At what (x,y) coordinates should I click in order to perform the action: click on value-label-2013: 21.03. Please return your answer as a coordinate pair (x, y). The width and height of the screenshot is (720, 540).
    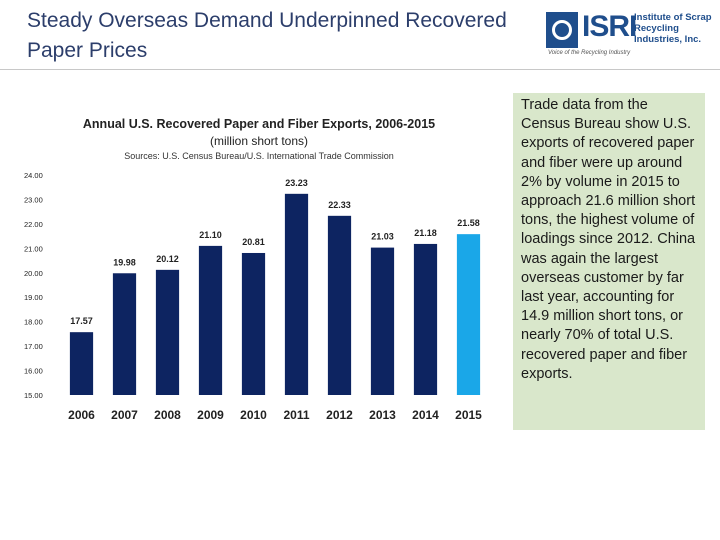
    Looking at the image, I should click on (382, 237).